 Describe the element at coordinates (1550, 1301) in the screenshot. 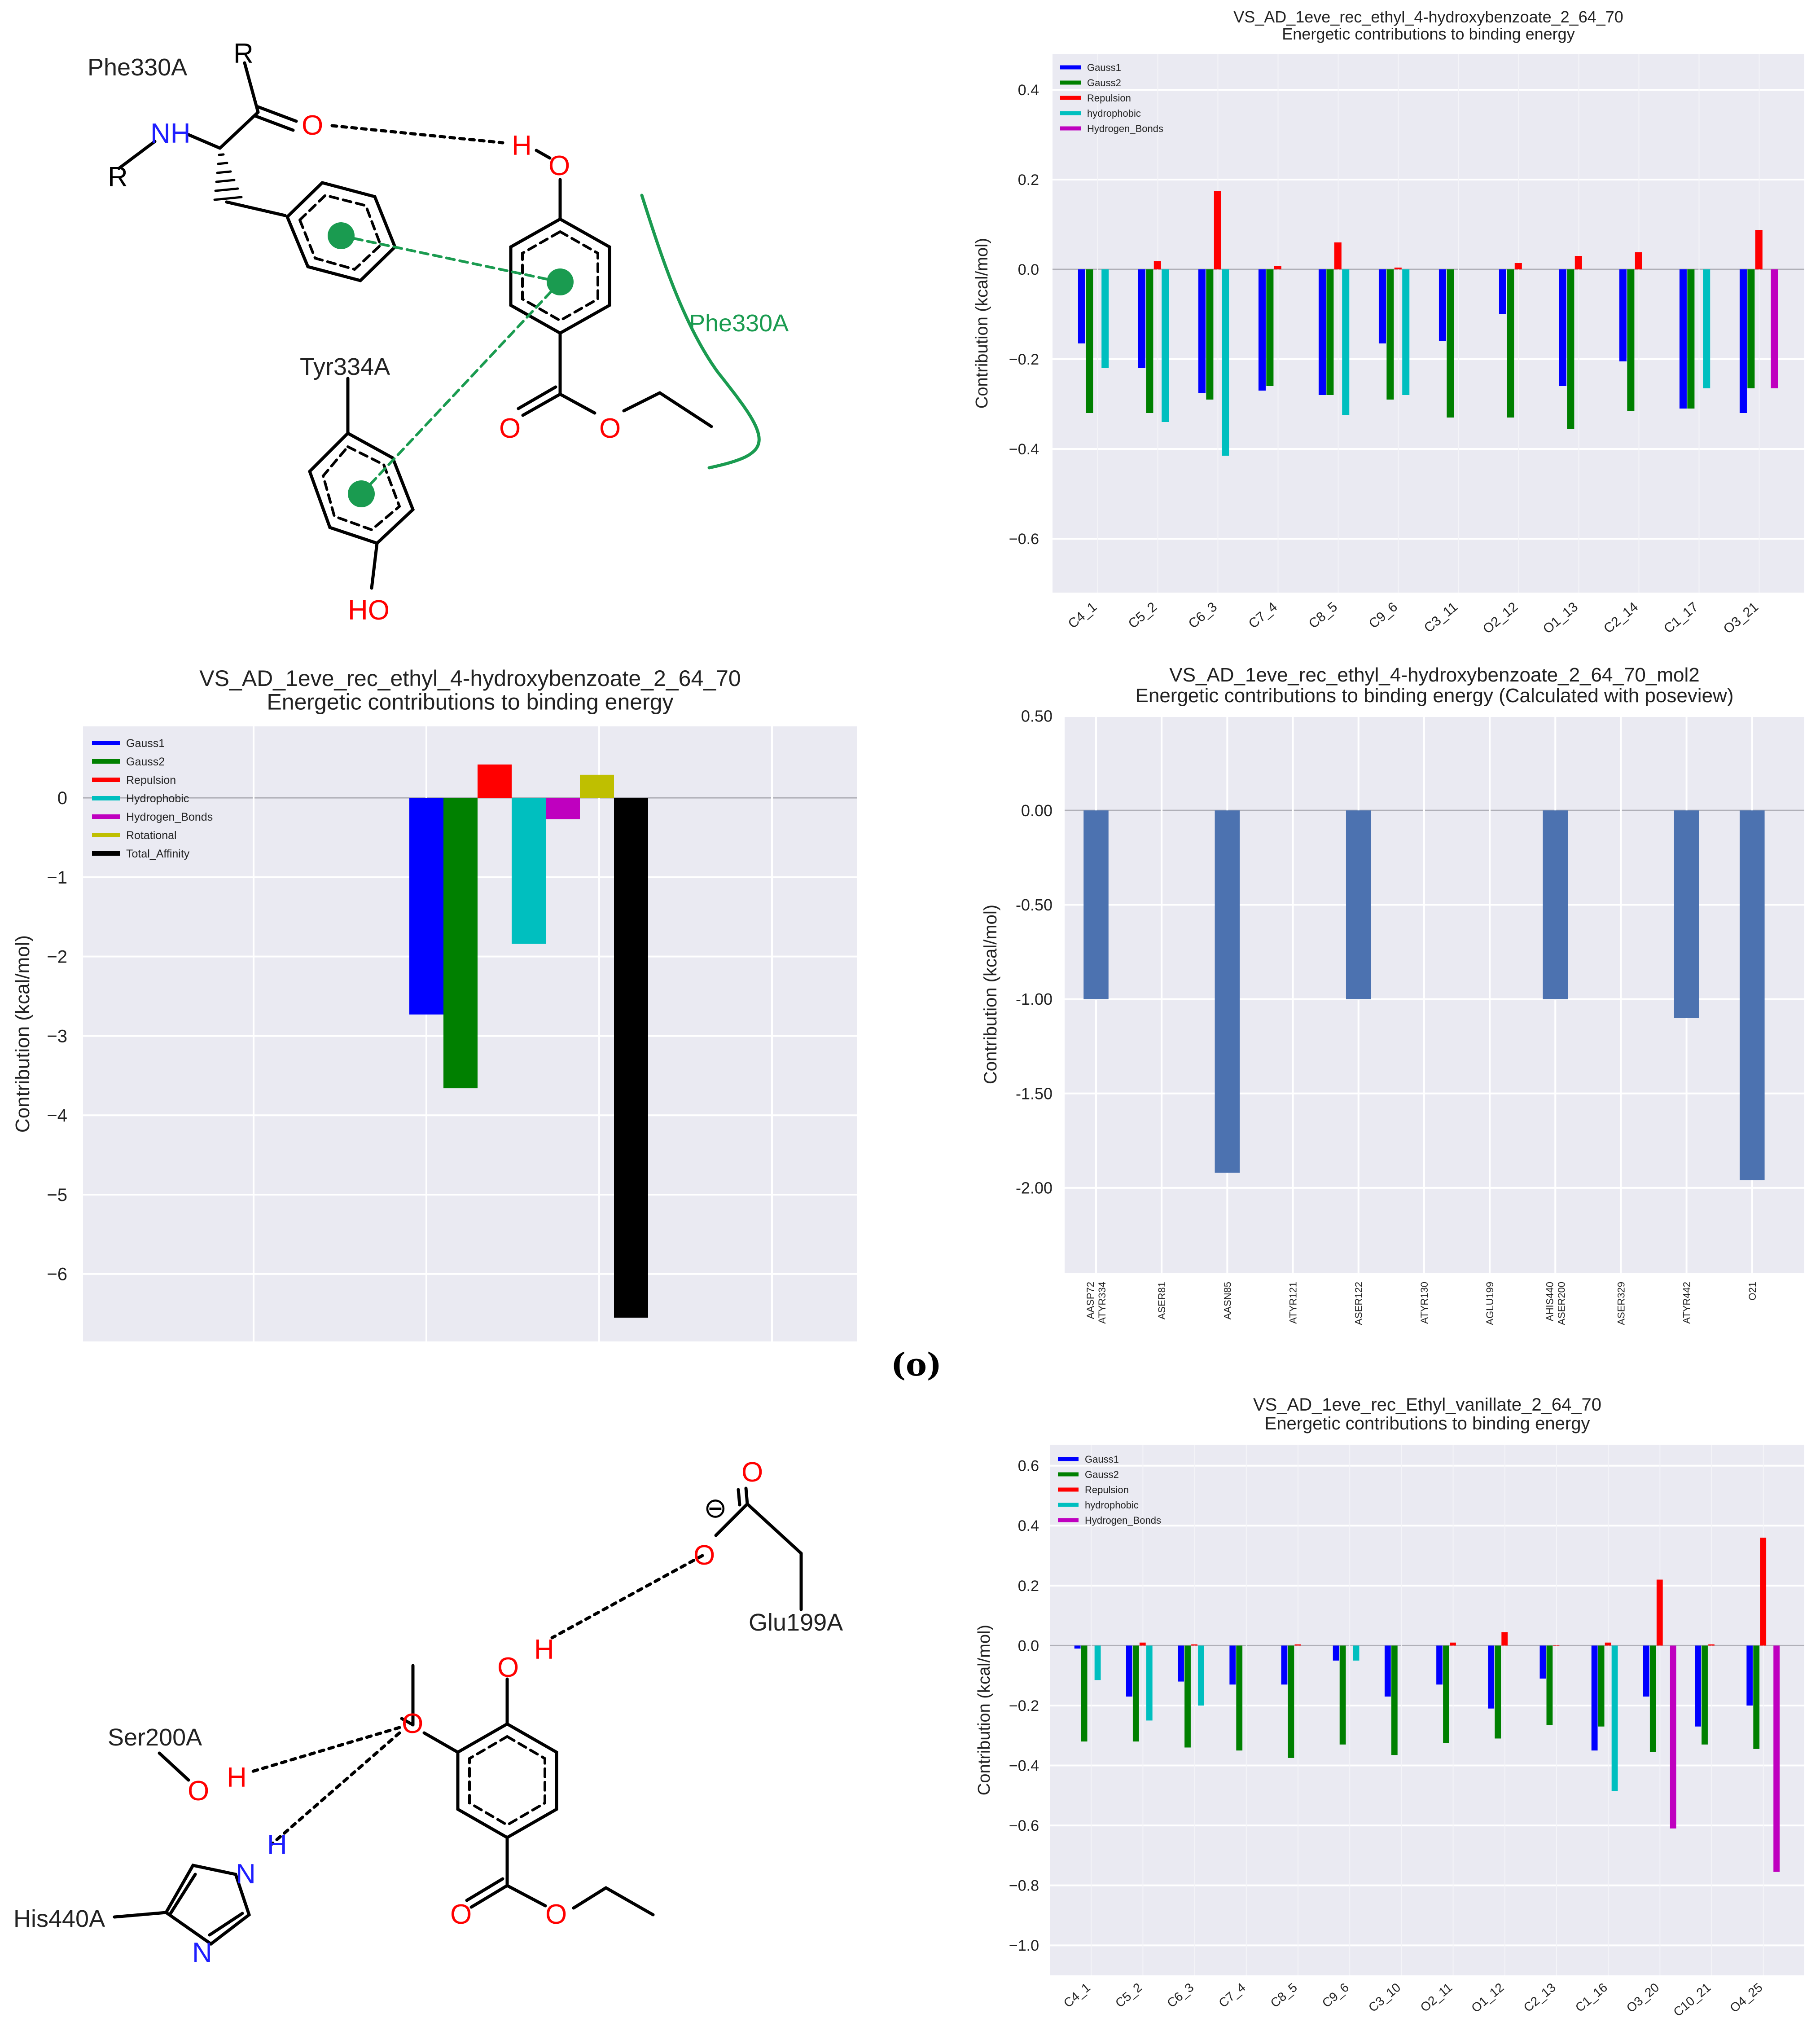

I see `x-tick-label: AHIS440` at that location.